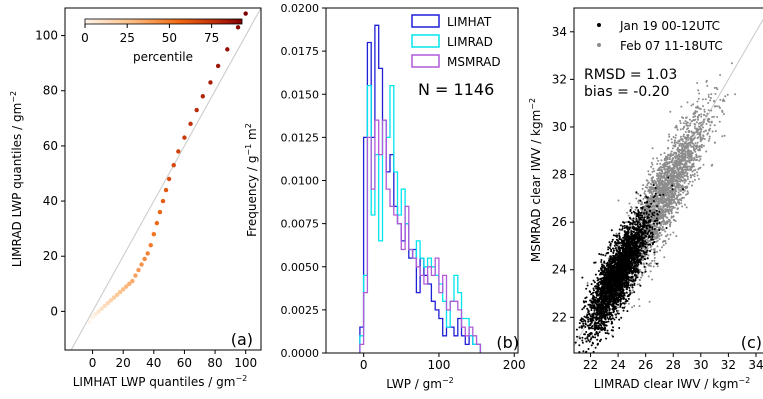 Image resolution: width=763 pixels, height=399 pixels. I want to click on histogram-limrad, so click(420, 218).